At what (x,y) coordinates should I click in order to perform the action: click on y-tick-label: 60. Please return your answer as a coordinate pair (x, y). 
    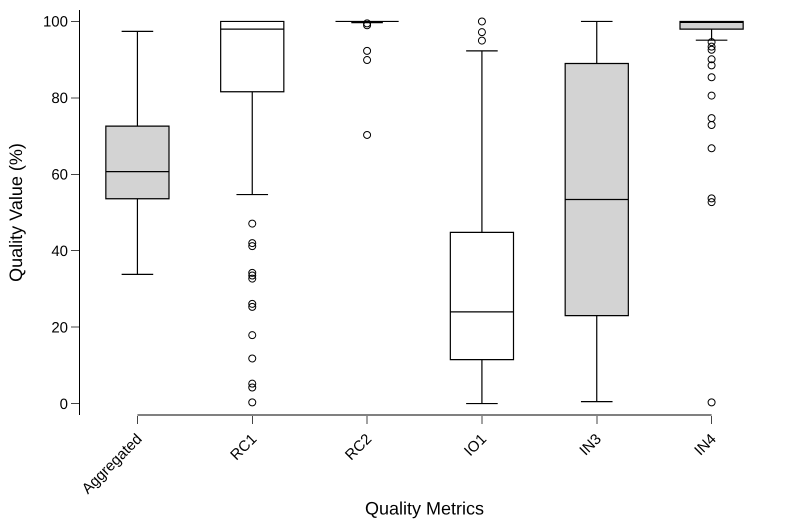
    Looking at the image, I should click on (59, 175).